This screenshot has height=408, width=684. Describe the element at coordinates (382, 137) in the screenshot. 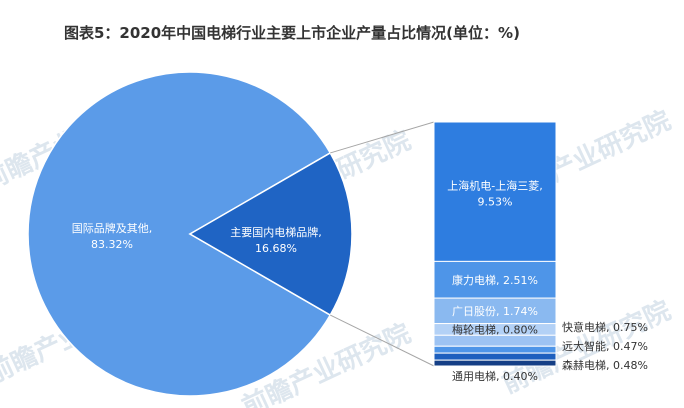

I see `connector-top` at that location.